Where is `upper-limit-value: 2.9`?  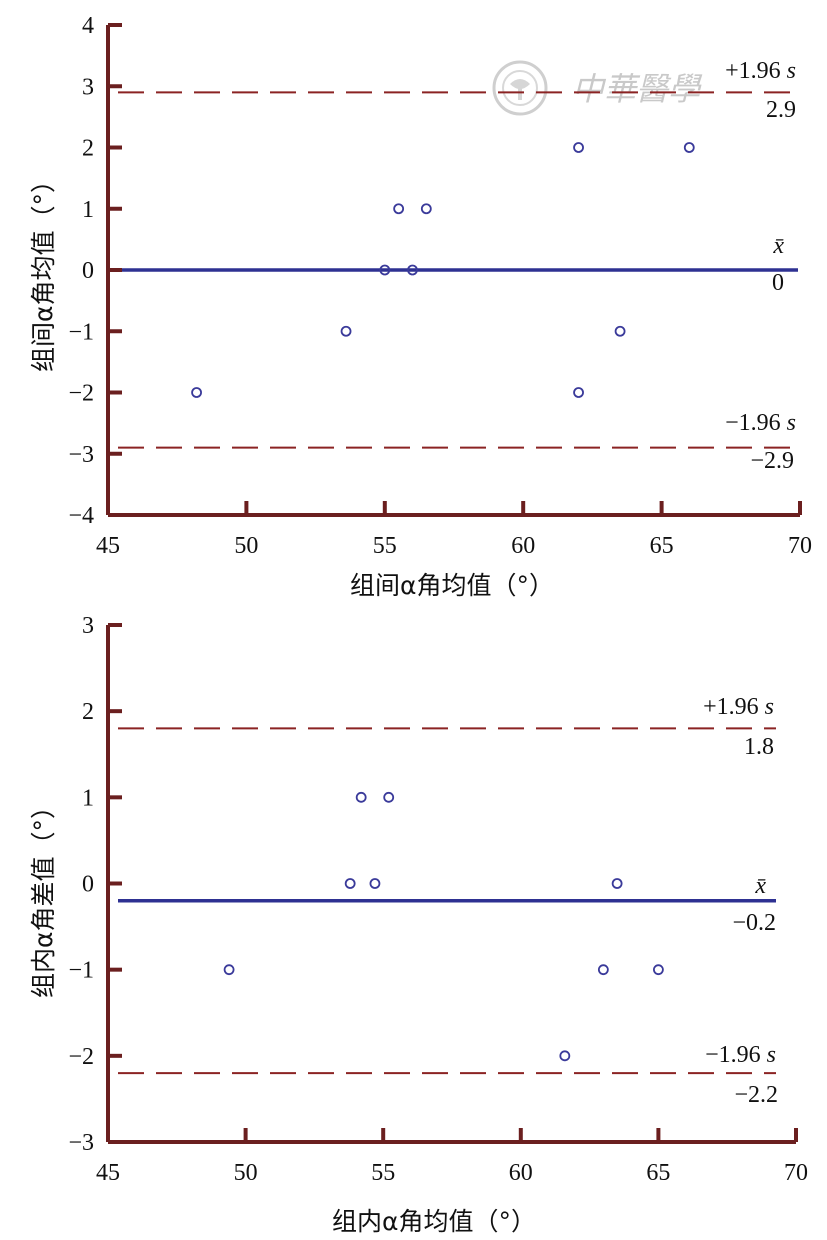
upper-limit-value: 2.9 is located at coordinates (781, 110).